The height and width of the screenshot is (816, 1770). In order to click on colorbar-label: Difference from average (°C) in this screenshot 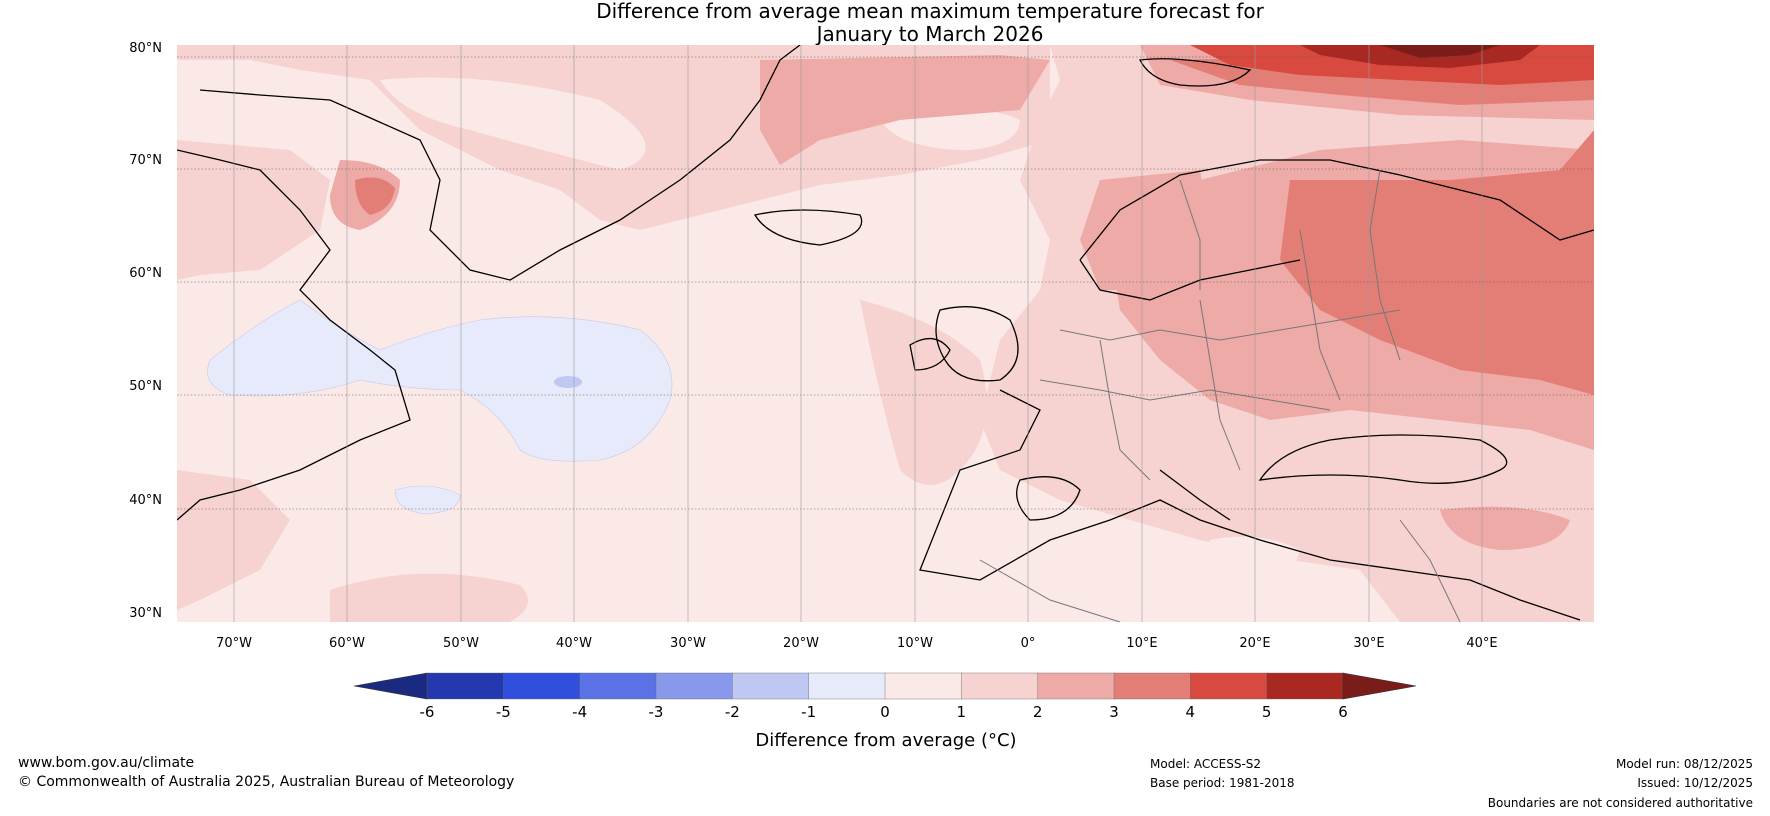, I will do `click(886, 740)`.